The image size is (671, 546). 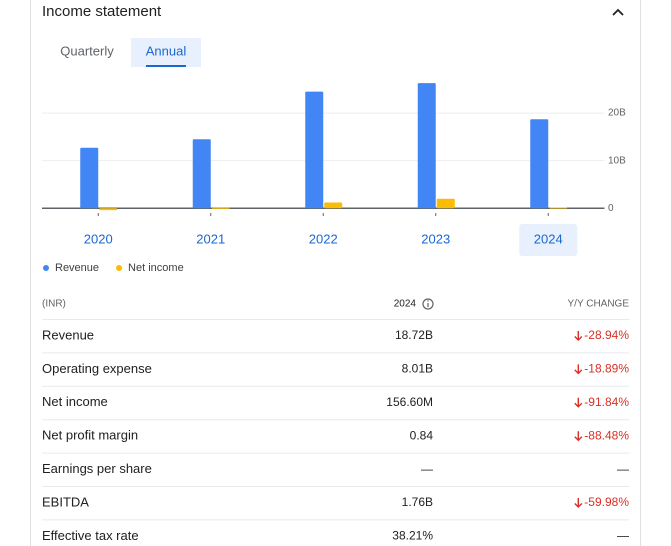 I want to click on row-label: EBITDA, so click(x=65, y=501).